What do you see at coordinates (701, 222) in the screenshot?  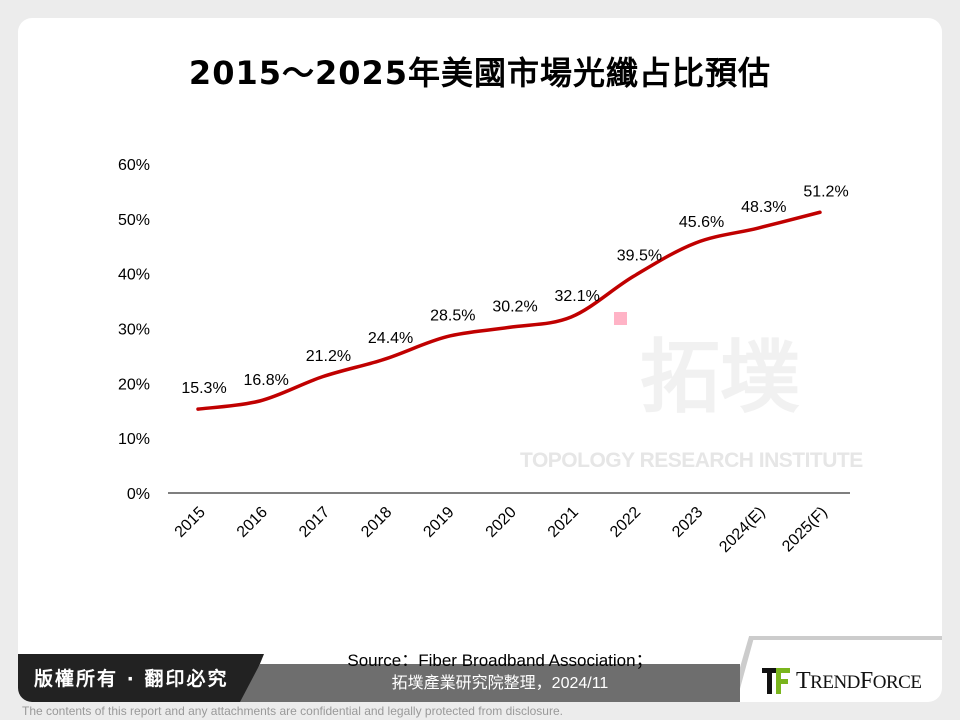 I see `data-label: 45.6%` at bounding box center [701, 222].